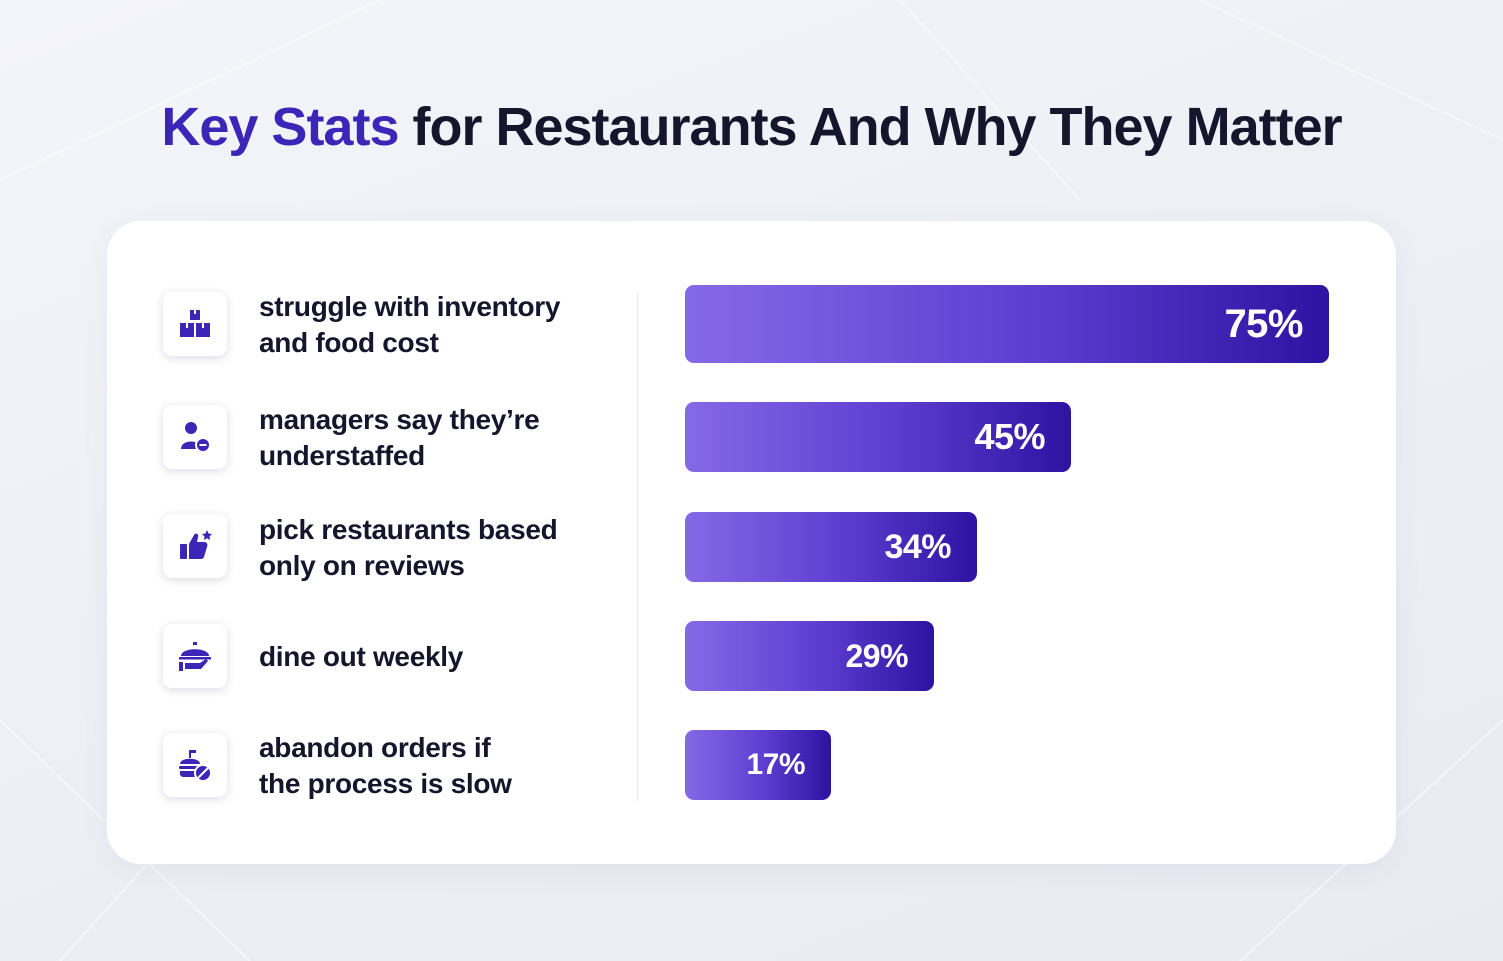 The width and height of the screenshot is (1503, 961). I want to click on bar-understaffed: 45%, so click(878, 437).